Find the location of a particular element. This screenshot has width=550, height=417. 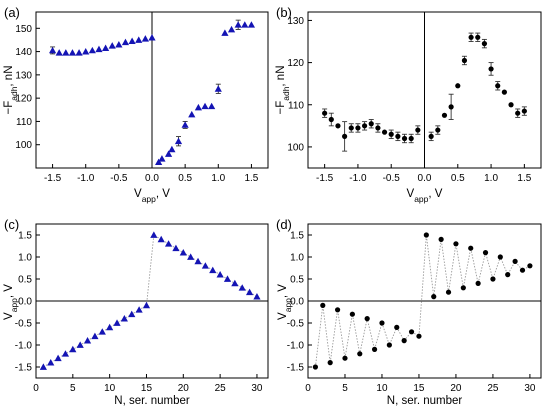

x-axis-label-a-base: V is located at coordinates (138, 194).